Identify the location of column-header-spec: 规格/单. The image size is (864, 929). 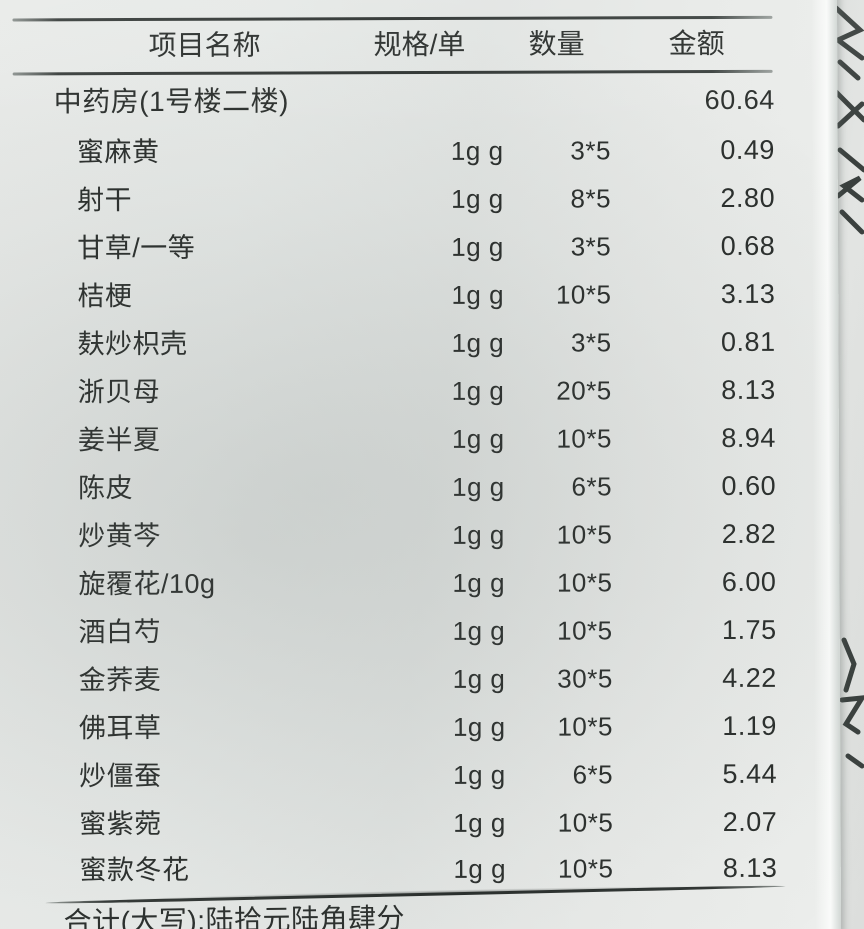
(419, 44).